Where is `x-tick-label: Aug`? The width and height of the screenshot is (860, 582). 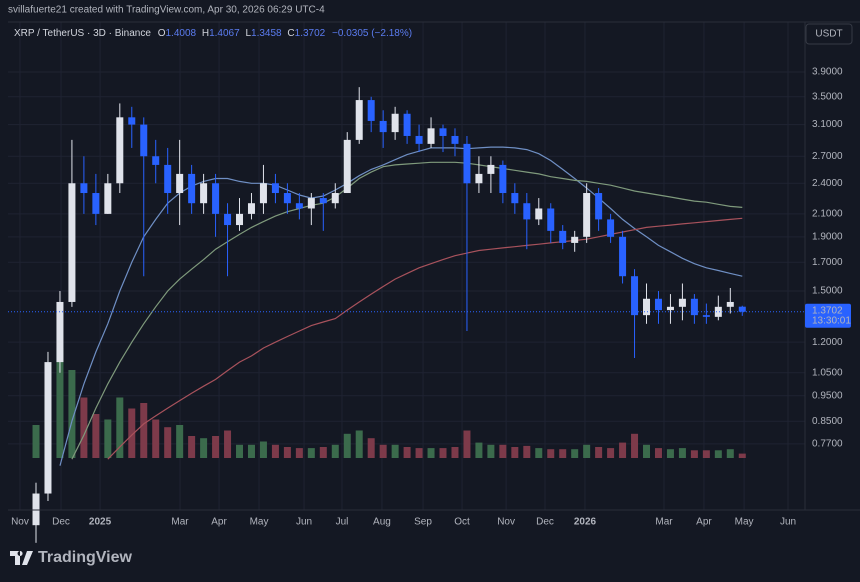
x-tick-label: Aug is located at coordinates (382, 522).